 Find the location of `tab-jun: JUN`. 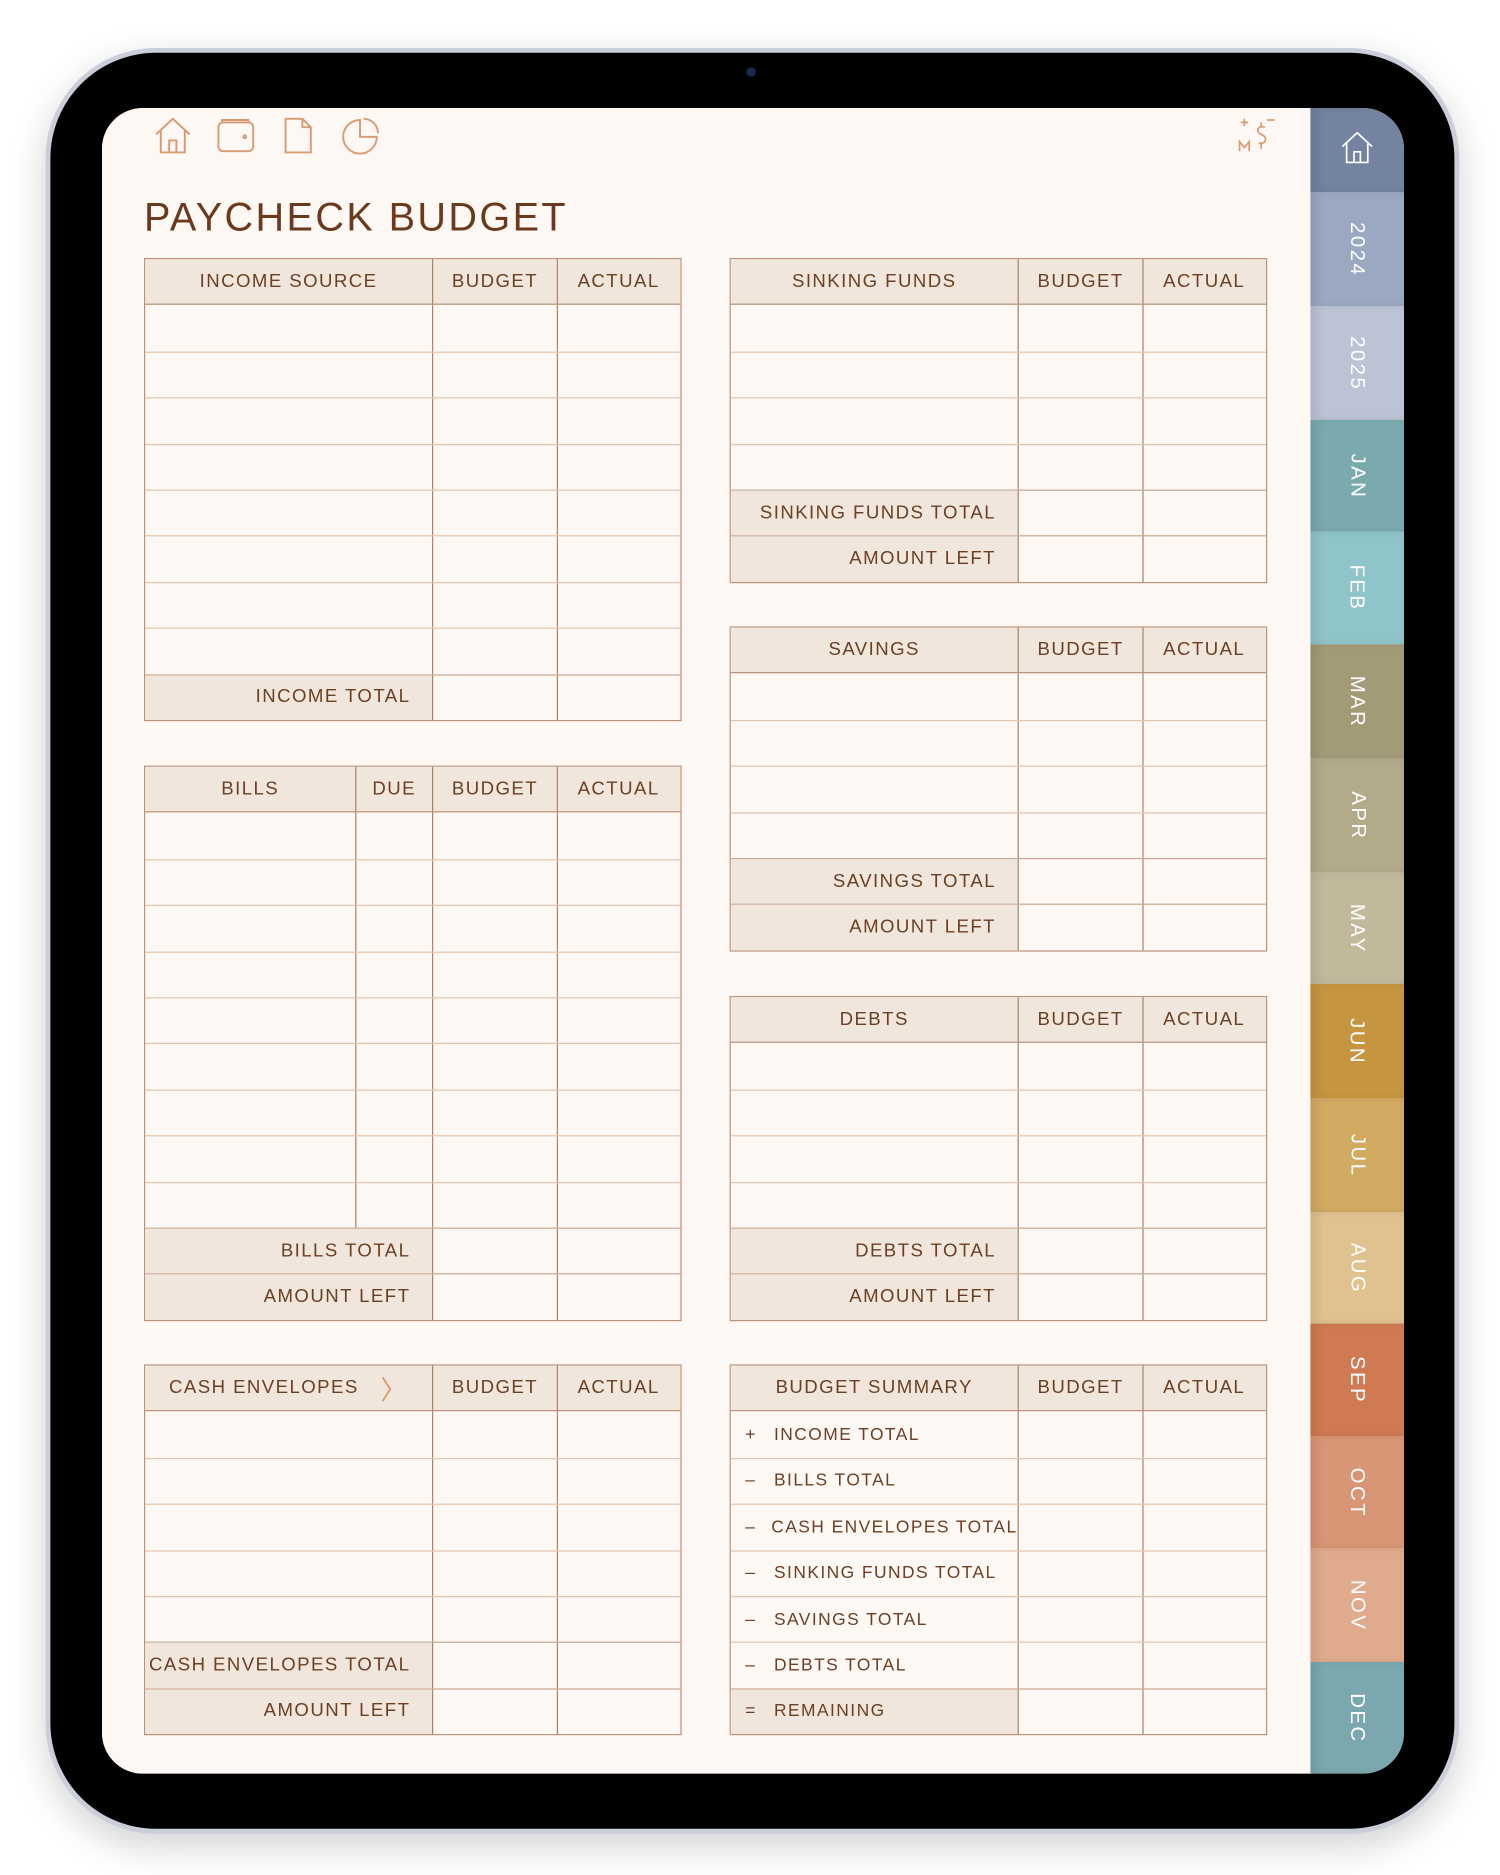

tab-jun: JUN is located at coordinates (1357, 1041).